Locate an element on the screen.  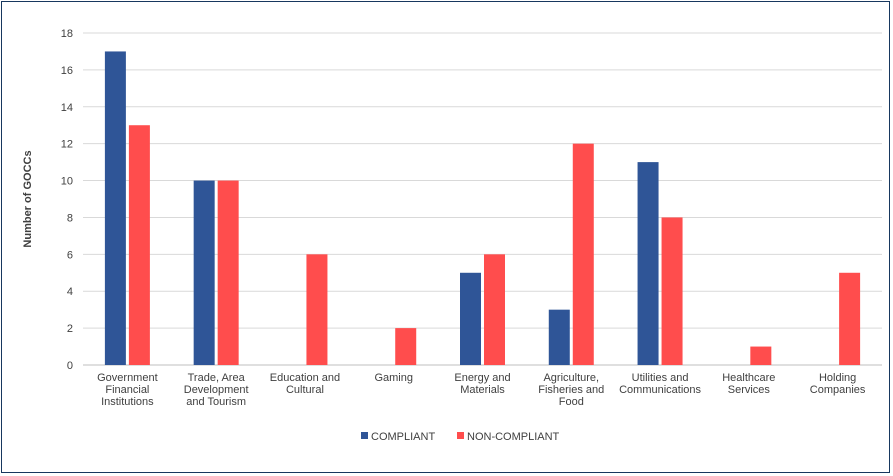
y-tick-label-10: 10 is located at coordinates (67, 182).